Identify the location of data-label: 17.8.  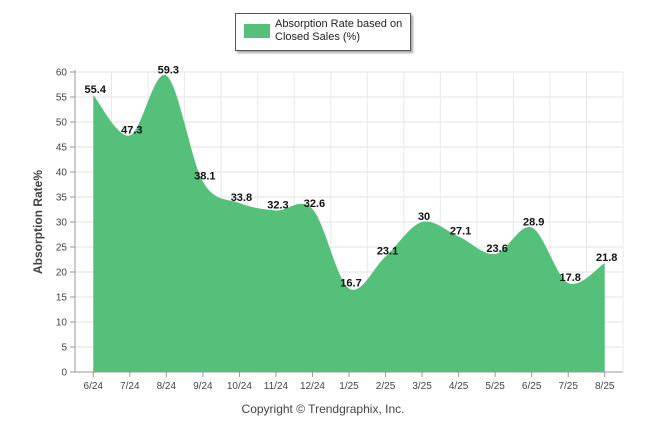
(569, 278).